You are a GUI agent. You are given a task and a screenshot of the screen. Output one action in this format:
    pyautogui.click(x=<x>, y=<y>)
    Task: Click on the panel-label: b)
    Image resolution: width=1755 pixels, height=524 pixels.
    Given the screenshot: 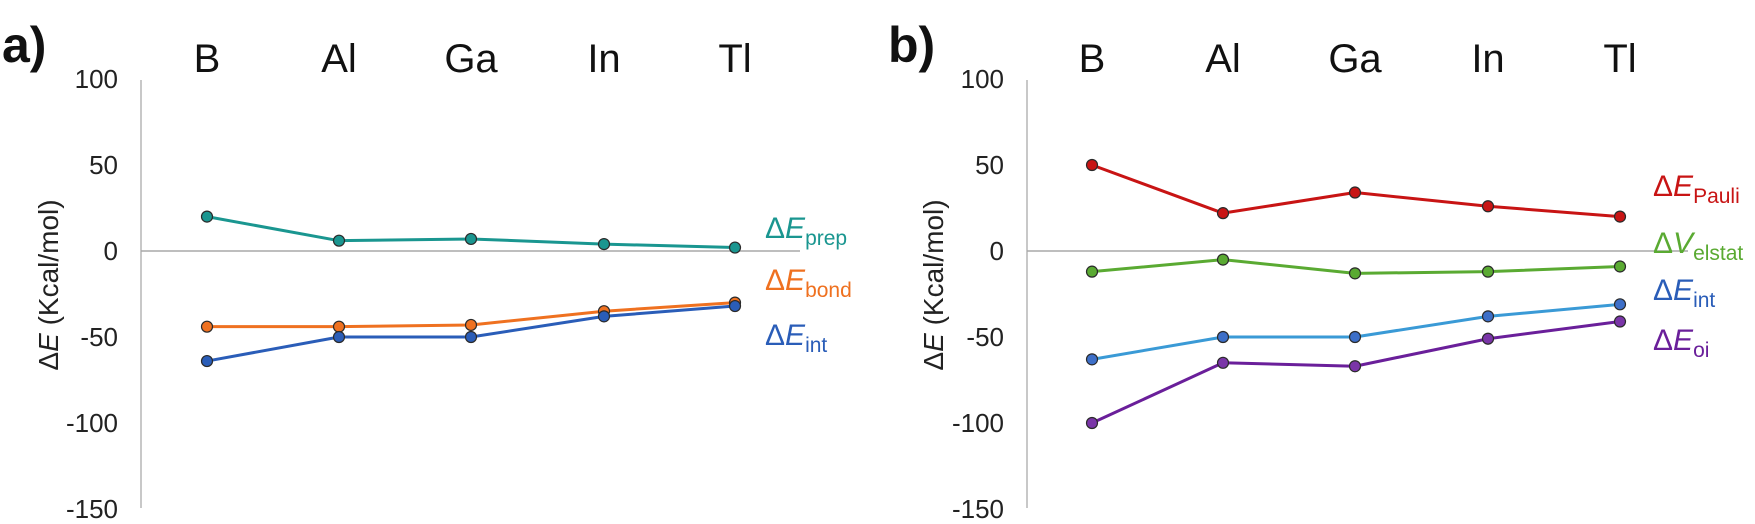 What is the action you would take?
    pyautogui.click(x=911, y=45)
    